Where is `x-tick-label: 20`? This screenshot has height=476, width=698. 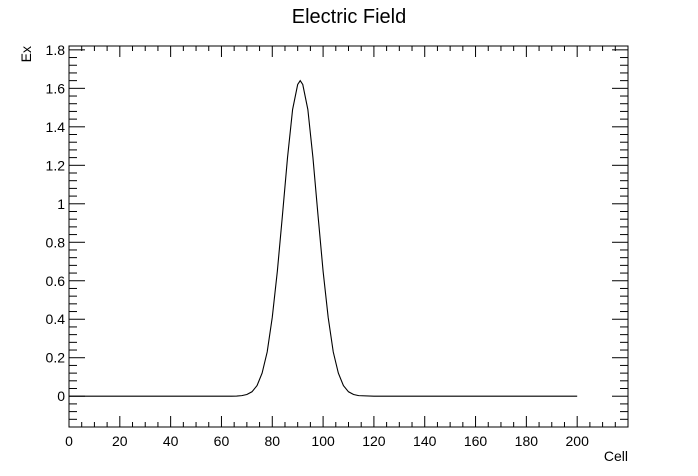 x-tick-label: 20 is located at coordinates (120, 441).